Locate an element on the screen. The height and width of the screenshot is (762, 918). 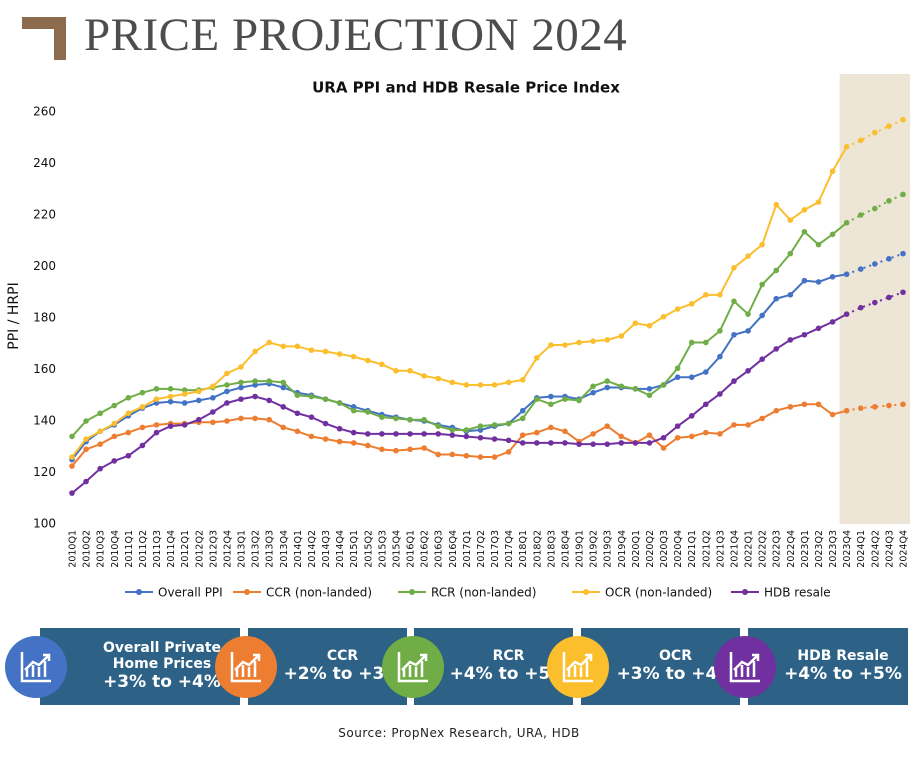
y-tick-label: 200 is located at coordinates (44, 266).